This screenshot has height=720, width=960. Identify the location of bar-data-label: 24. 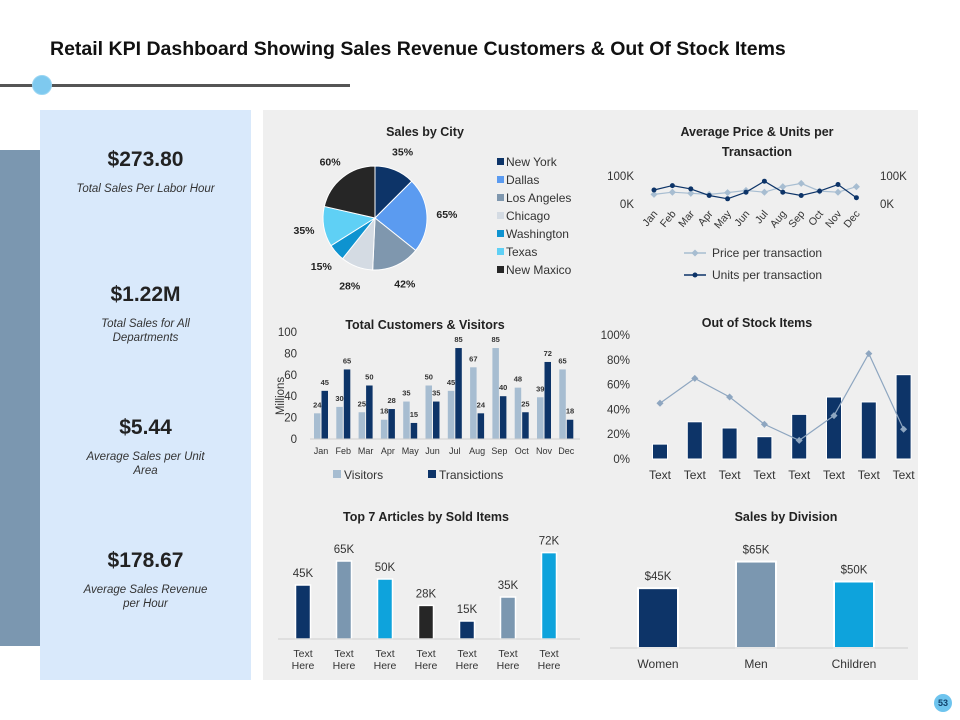
(317, 404).